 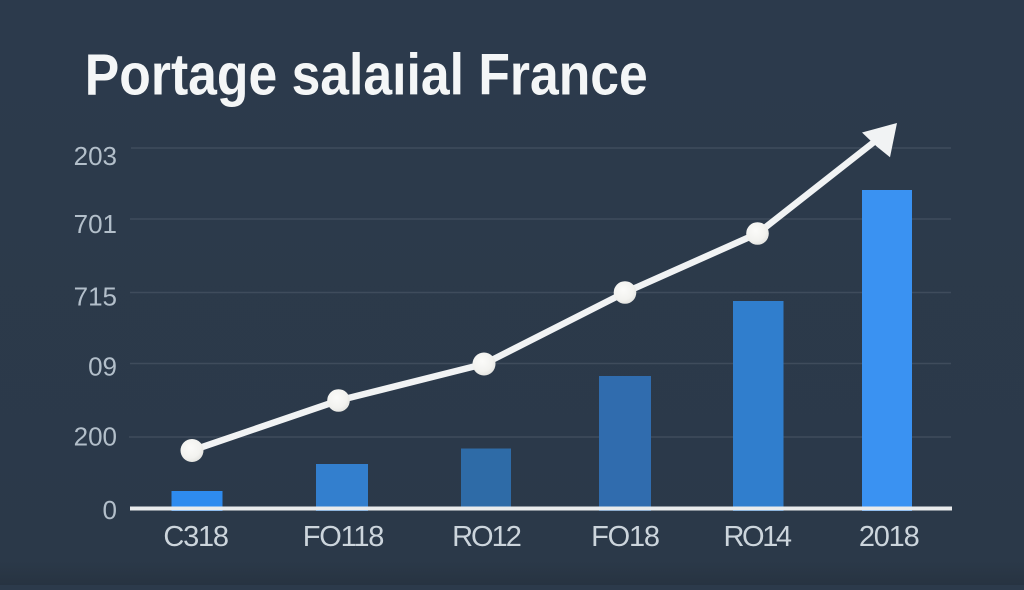 What do you see at coordinates (758, 537) in the screenshot?
I see `svg-text: RO14` at bounding box center [758, 537].